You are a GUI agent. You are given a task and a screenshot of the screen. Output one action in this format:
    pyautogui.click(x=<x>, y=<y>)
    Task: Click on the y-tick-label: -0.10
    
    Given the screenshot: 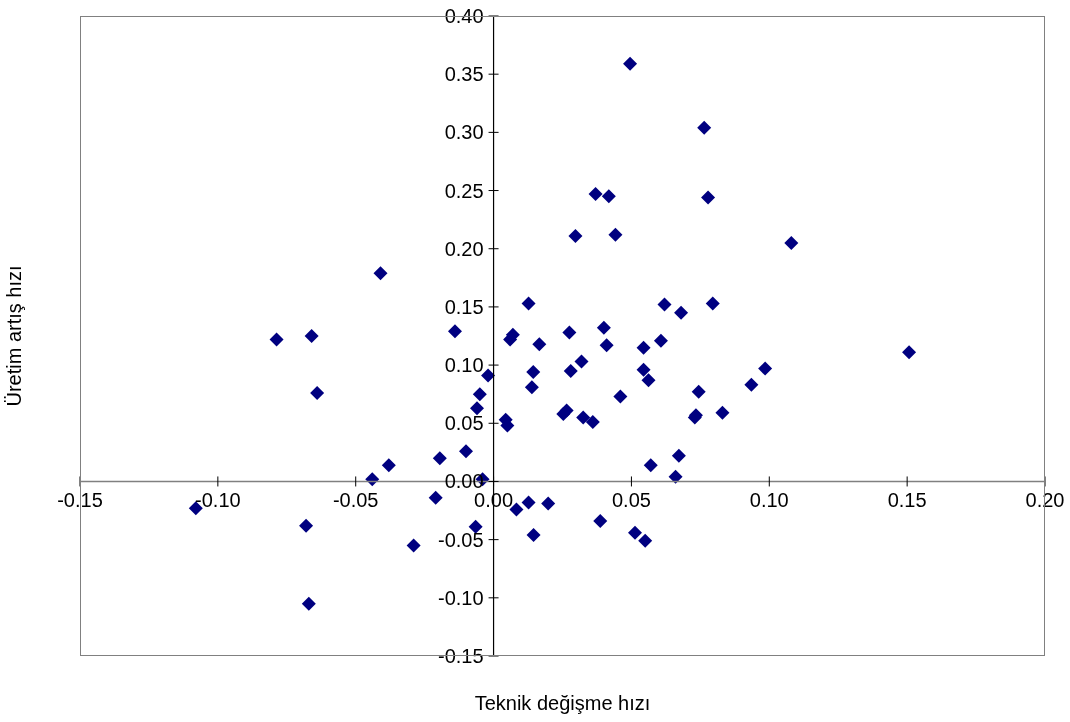 What is the action you would take?
    pyautogui.click(x=460, y=597)
    